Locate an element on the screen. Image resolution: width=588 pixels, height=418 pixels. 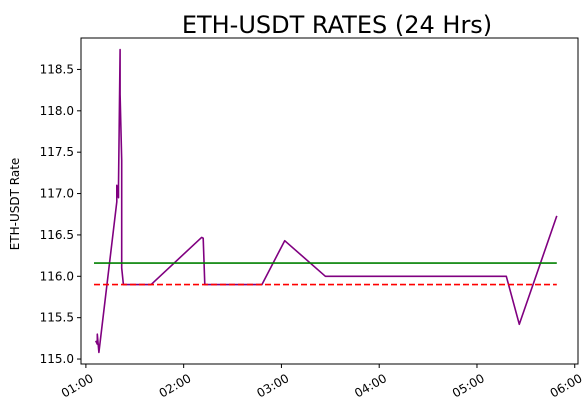
y-tick-label: 117.5 is located at coordinates (57, 152).